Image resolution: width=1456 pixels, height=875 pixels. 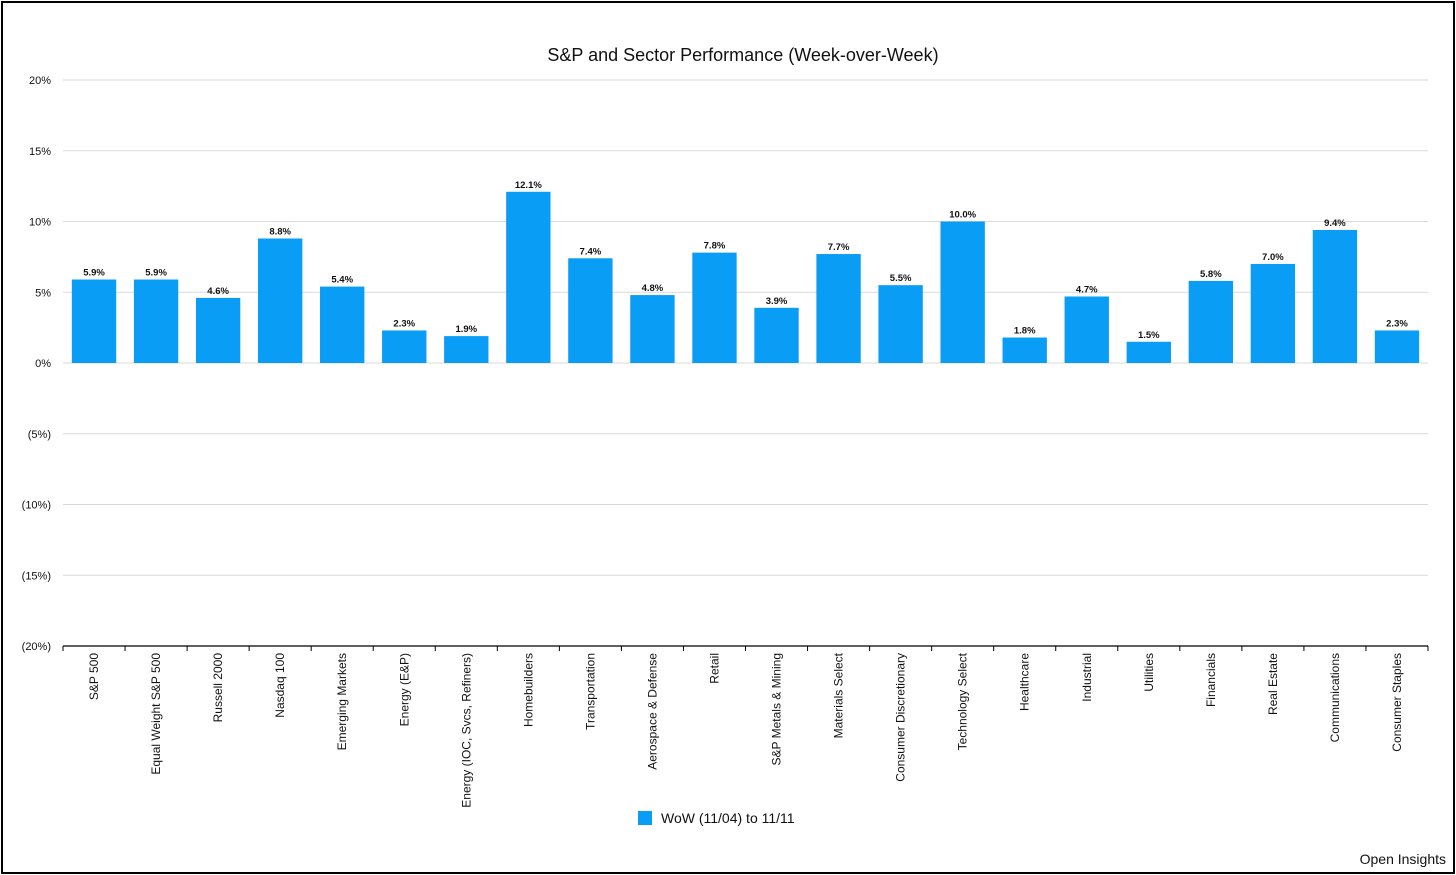 I want to click on y-tick-label: 10%, so click(x=40, y=223).